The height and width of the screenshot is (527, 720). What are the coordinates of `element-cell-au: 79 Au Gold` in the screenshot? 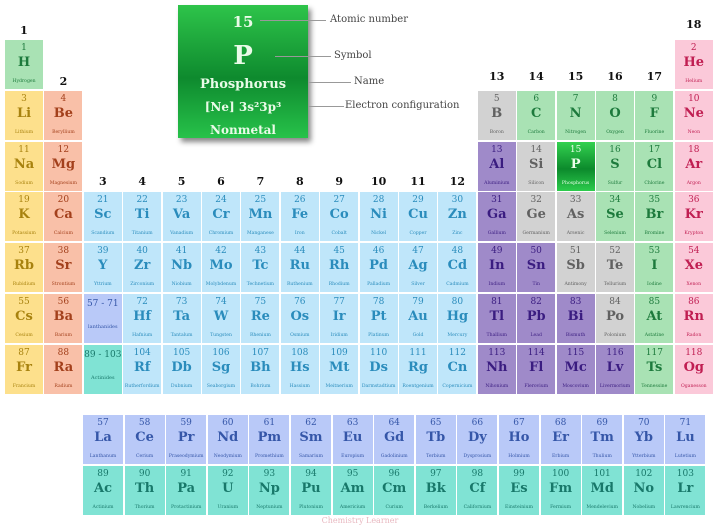 It's located at (418, 318).